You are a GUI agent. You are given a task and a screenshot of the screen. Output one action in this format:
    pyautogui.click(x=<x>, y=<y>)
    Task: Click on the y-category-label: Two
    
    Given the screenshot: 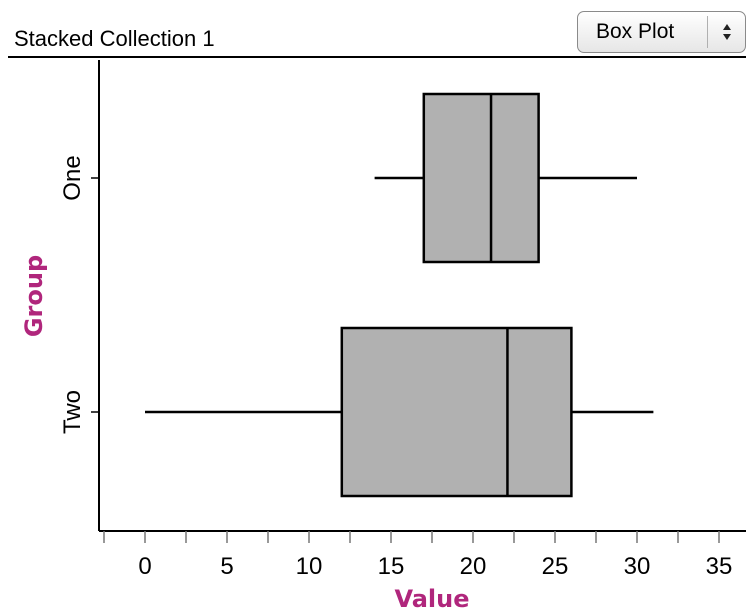 What is the action you would take?
    pyautogui.click(x=72, y=412)
    